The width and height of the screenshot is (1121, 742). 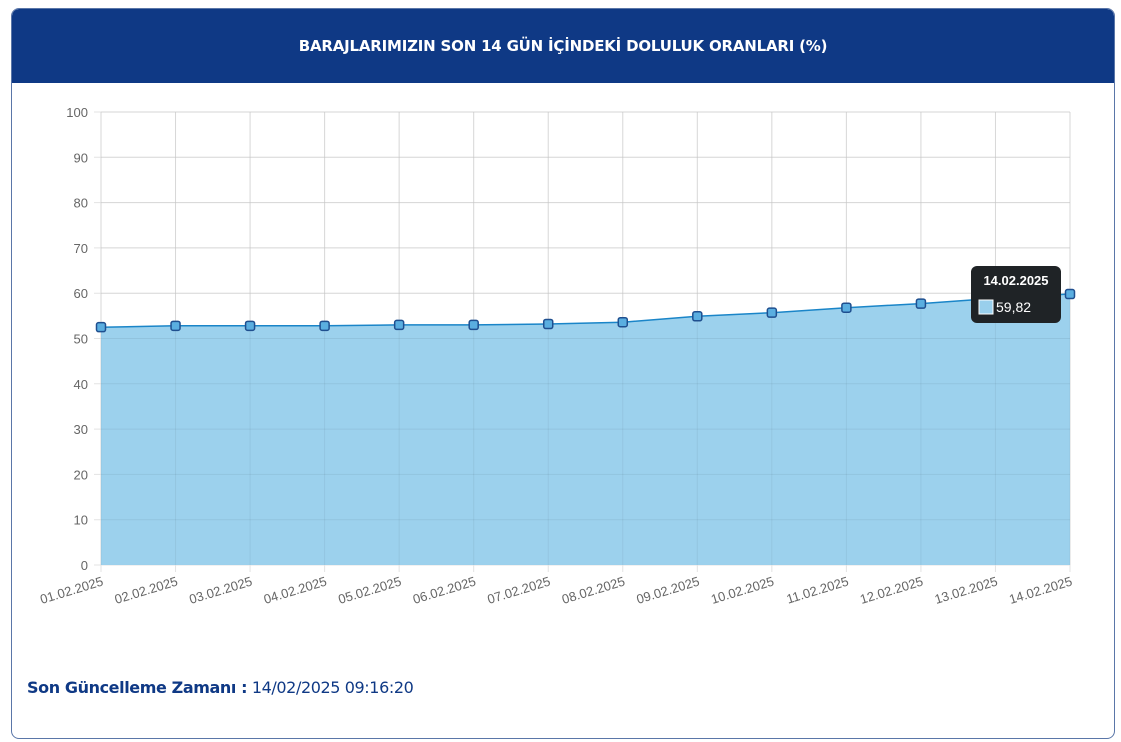 What do you see at coordinates (518, 590) in the screenshot?
I see `x-tick-label: 07.02.2025` at bounding box center [518, 590].